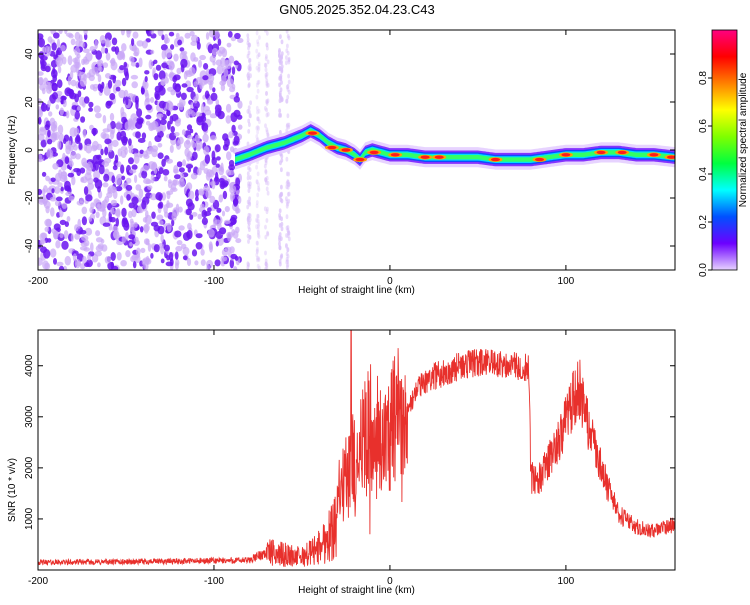  I want to click on top-x-axis-label: Height of straight line (km), so click(356, 290).